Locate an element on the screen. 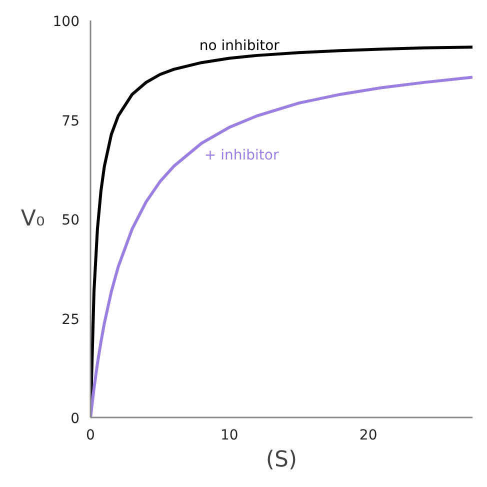 The image size is (487, 487). y-tick-label: 75 is located at coordinates (71, 121).